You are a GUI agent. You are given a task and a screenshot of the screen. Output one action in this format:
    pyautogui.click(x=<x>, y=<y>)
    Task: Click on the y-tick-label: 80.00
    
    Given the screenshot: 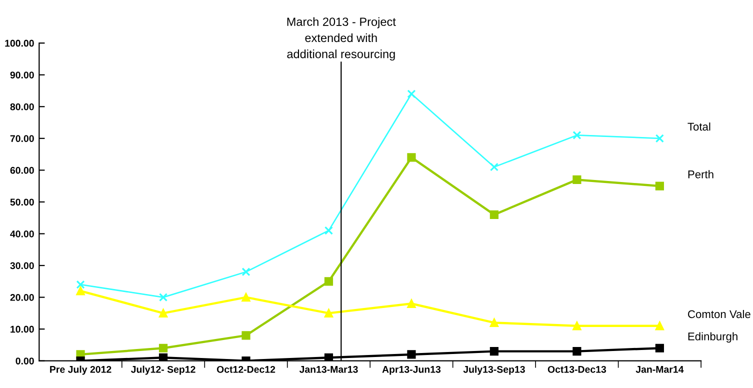 What is the action you would take?
    pyautogui.click(x=22, y=106)
    